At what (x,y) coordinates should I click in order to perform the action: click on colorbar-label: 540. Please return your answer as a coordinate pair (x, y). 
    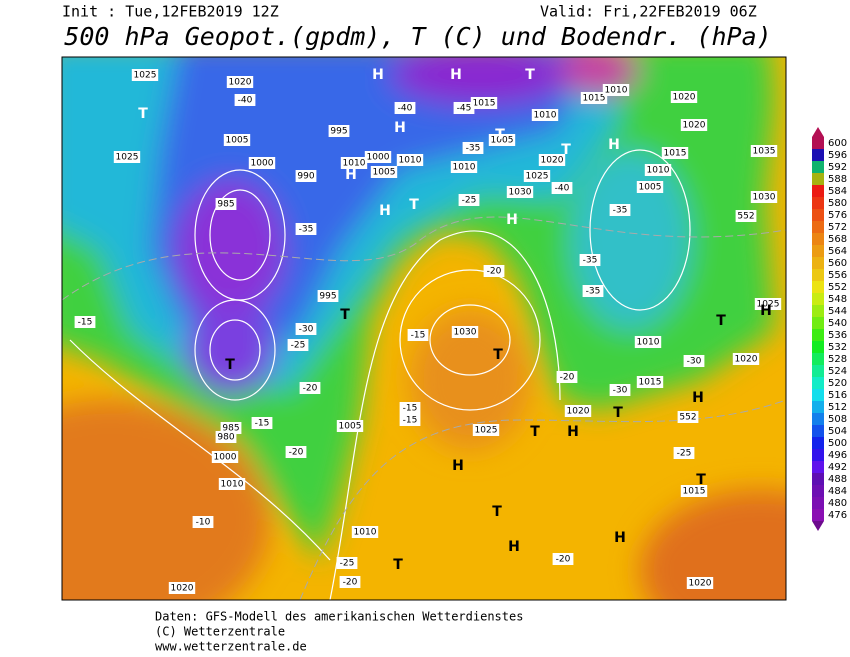
    Looking at the image, I should click on (837, 323).